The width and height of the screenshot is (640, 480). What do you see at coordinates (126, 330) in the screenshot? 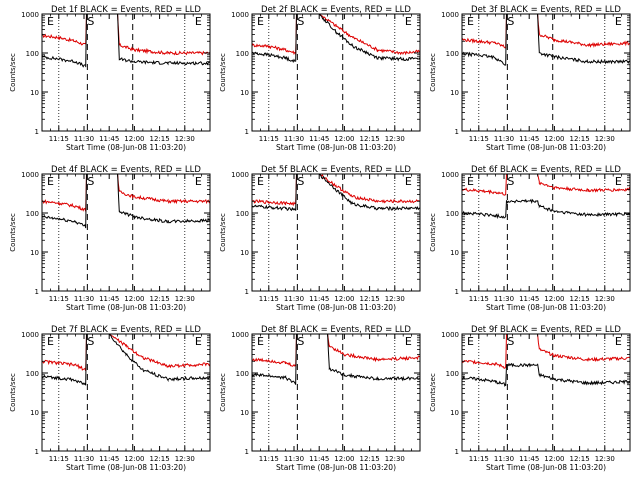
I see `plot-title: Det 7f BLACK = Events, RED = LLD` at bounding box center [126, 330].